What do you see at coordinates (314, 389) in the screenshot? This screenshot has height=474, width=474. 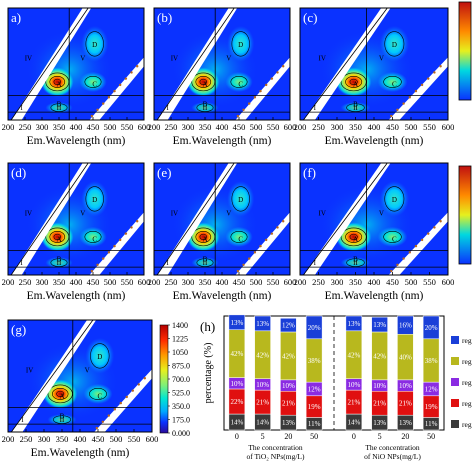 I see `bar-data-label: 12%` at bounding box center [314, 389].